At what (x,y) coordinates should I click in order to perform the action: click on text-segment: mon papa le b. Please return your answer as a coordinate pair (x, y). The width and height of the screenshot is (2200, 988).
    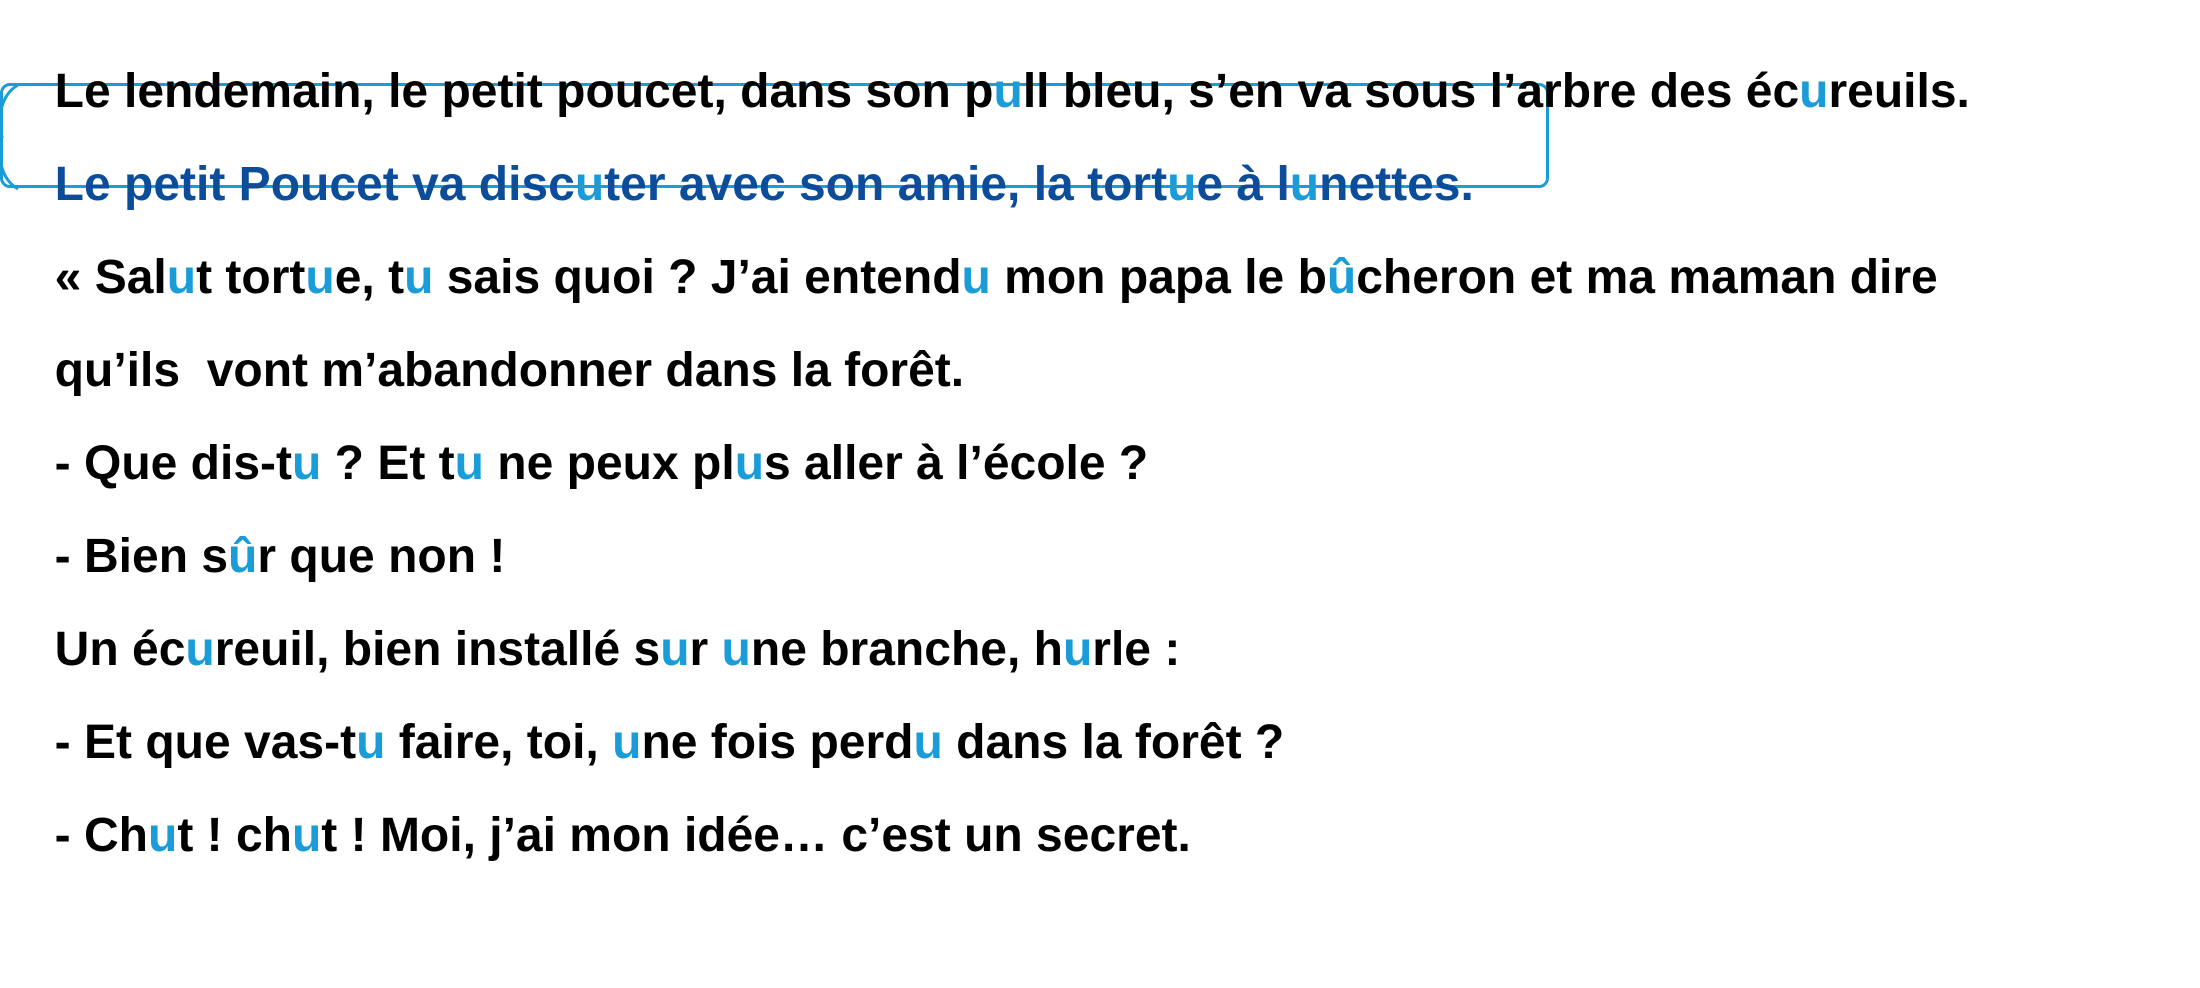
    Looking at the image, I should click on (1158, 277).